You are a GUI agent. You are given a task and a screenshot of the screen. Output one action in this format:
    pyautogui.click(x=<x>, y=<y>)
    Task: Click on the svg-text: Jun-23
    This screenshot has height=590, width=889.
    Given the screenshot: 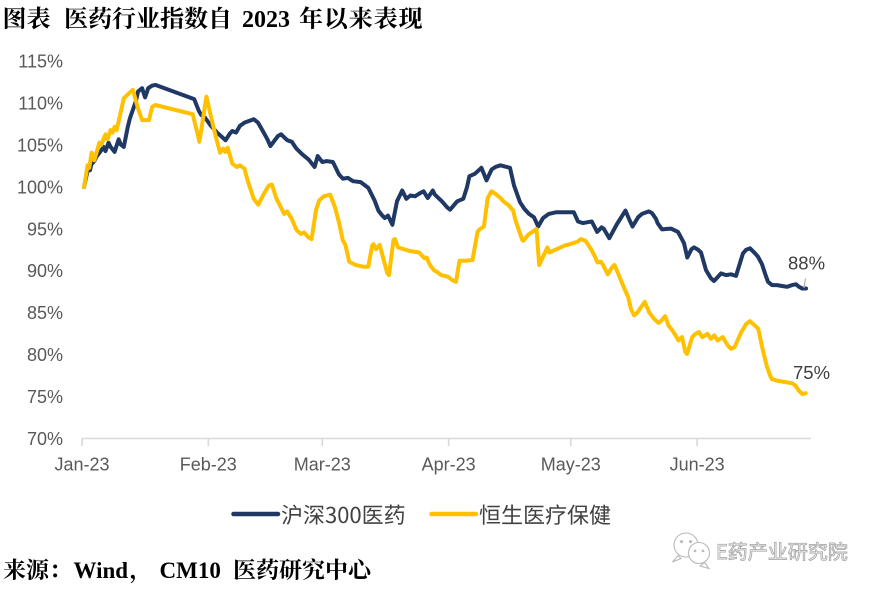 What is the action you would take?
    pyautogui.click(x=697, y=465)
    